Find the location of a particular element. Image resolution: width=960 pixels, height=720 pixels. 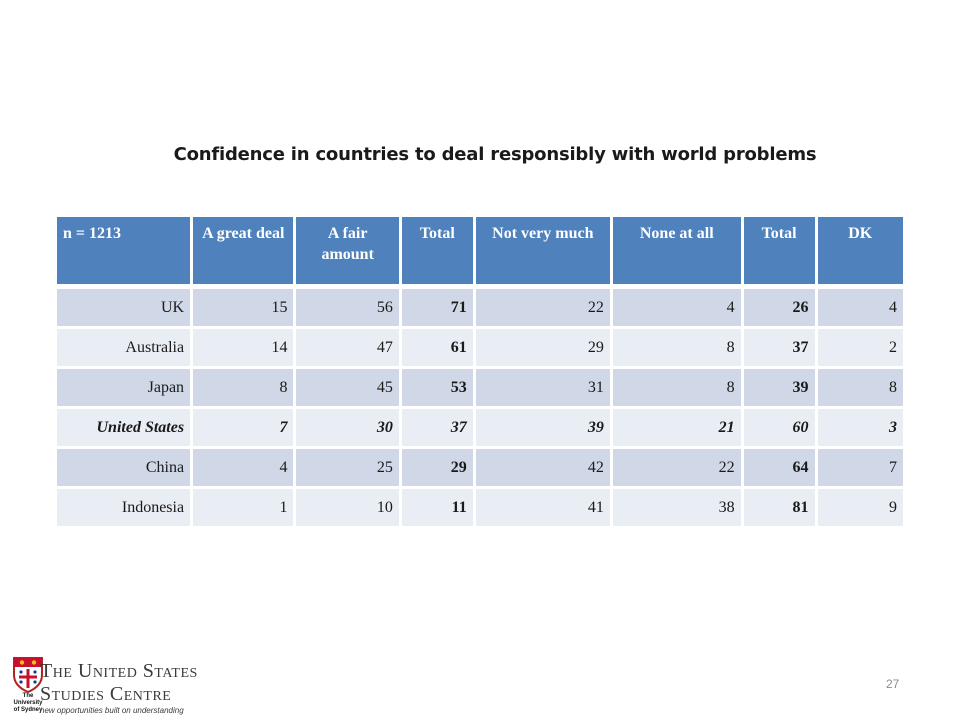

cell-great-deal: 8 is located at coordinates (245, 386).